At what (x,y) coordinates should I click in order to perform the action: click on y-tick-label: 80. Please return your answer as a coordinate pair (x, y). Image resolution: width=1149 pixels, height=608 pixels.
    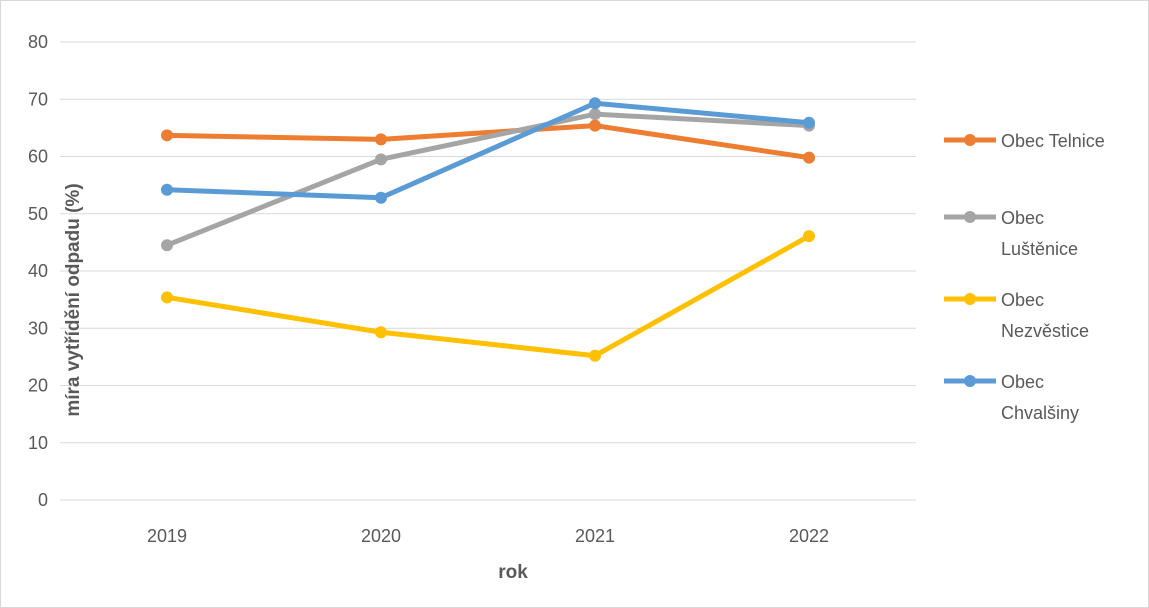
    Looking at the image, I should click on (38, 42).